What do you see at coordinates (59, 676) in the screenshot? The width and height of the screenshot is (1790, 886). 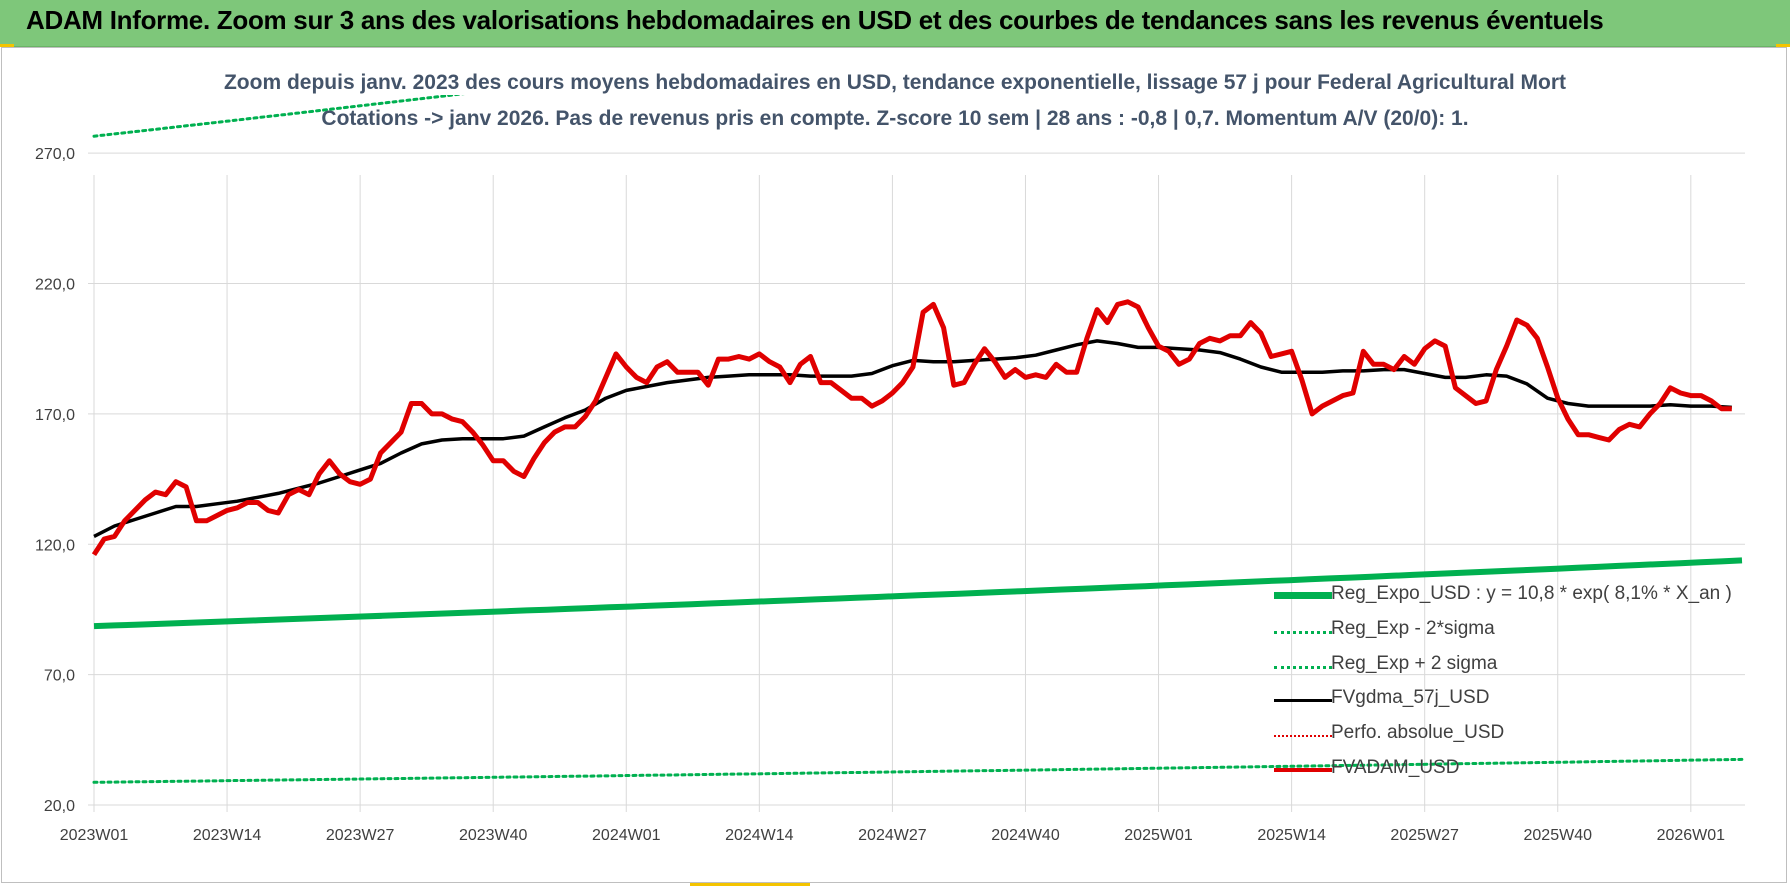 I see `y-tick-label: 70,0` at bounding box center [59, 676].